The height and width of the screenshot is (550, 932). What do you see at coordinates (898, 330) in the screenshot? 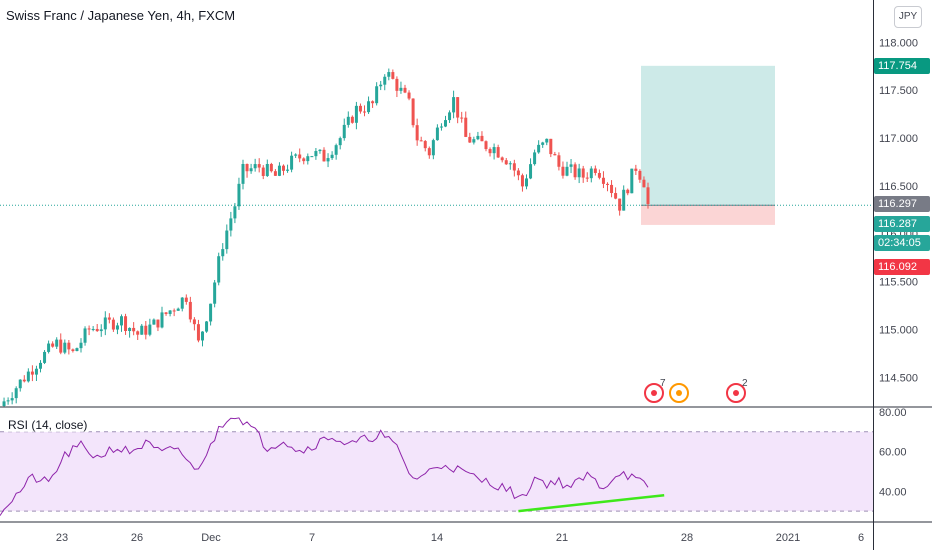
I see `price-tick-label: 115.000` at bounding box center [898, 330].